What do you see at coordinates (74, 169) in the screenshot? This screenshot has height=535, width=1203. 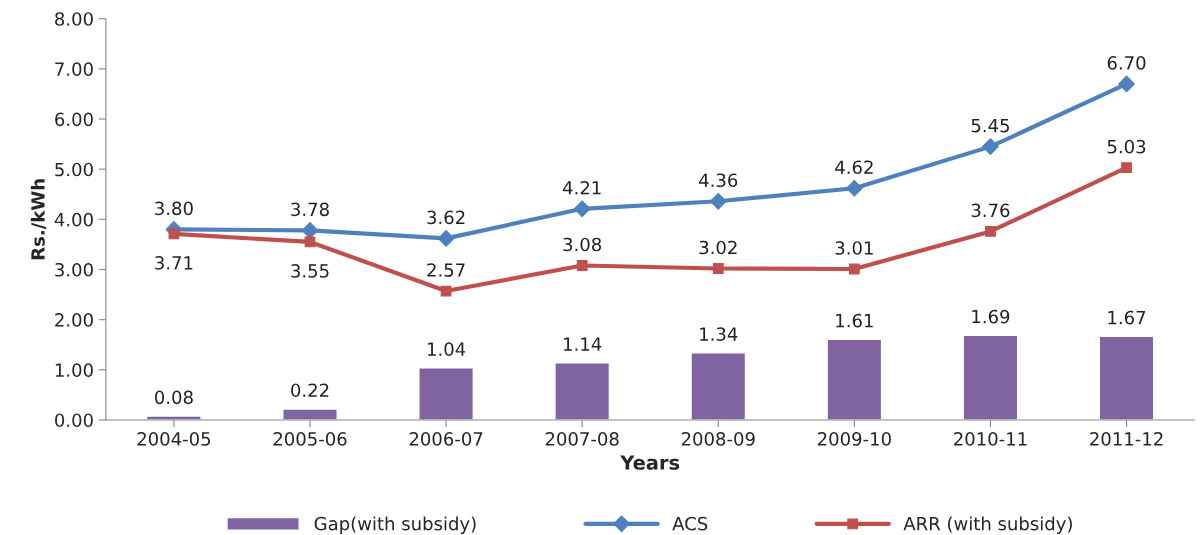 I see `y-tick-label: 5.00` at bounding box center [74, 169].